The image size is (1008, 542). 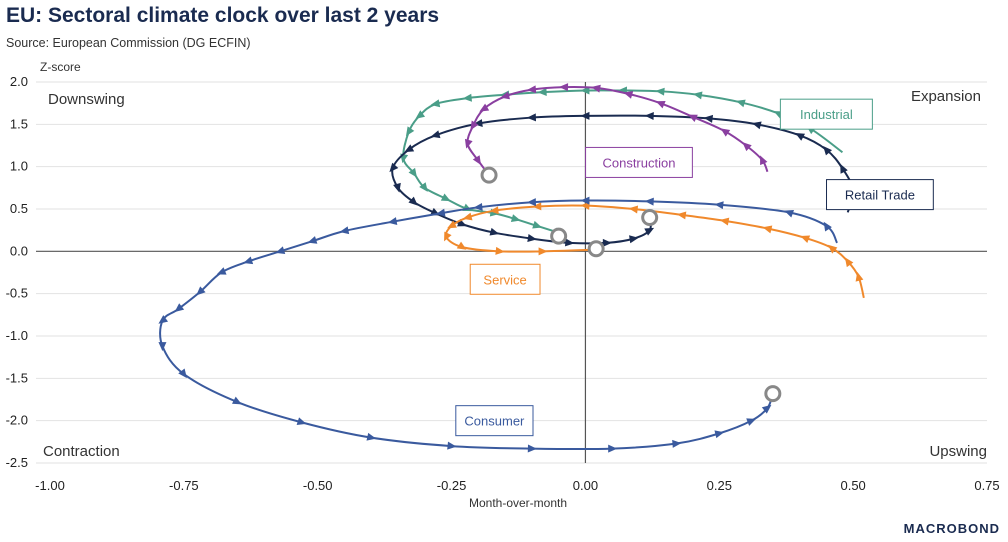 What do you see at coordinates (17, 377) in the screenshot?
I see `y-tick-label: -1.5` at bounding box center [17, 377].